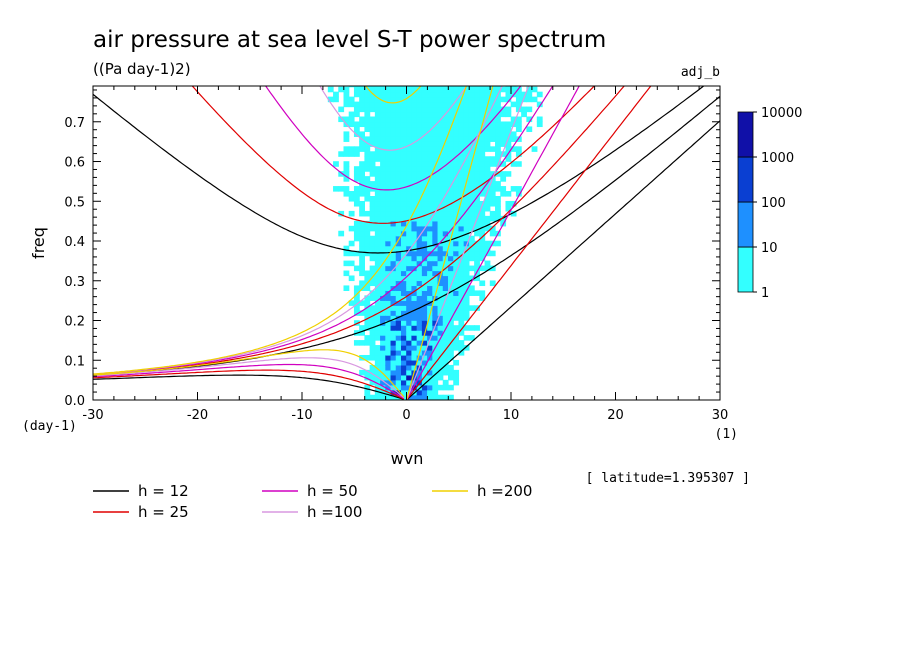 The height and width of the screenshot is (654, 904). What do you see at coordinates (74, 282) in the screenshot?
I see `y-tick-label: 0.3` at bounding box center [74, 282].